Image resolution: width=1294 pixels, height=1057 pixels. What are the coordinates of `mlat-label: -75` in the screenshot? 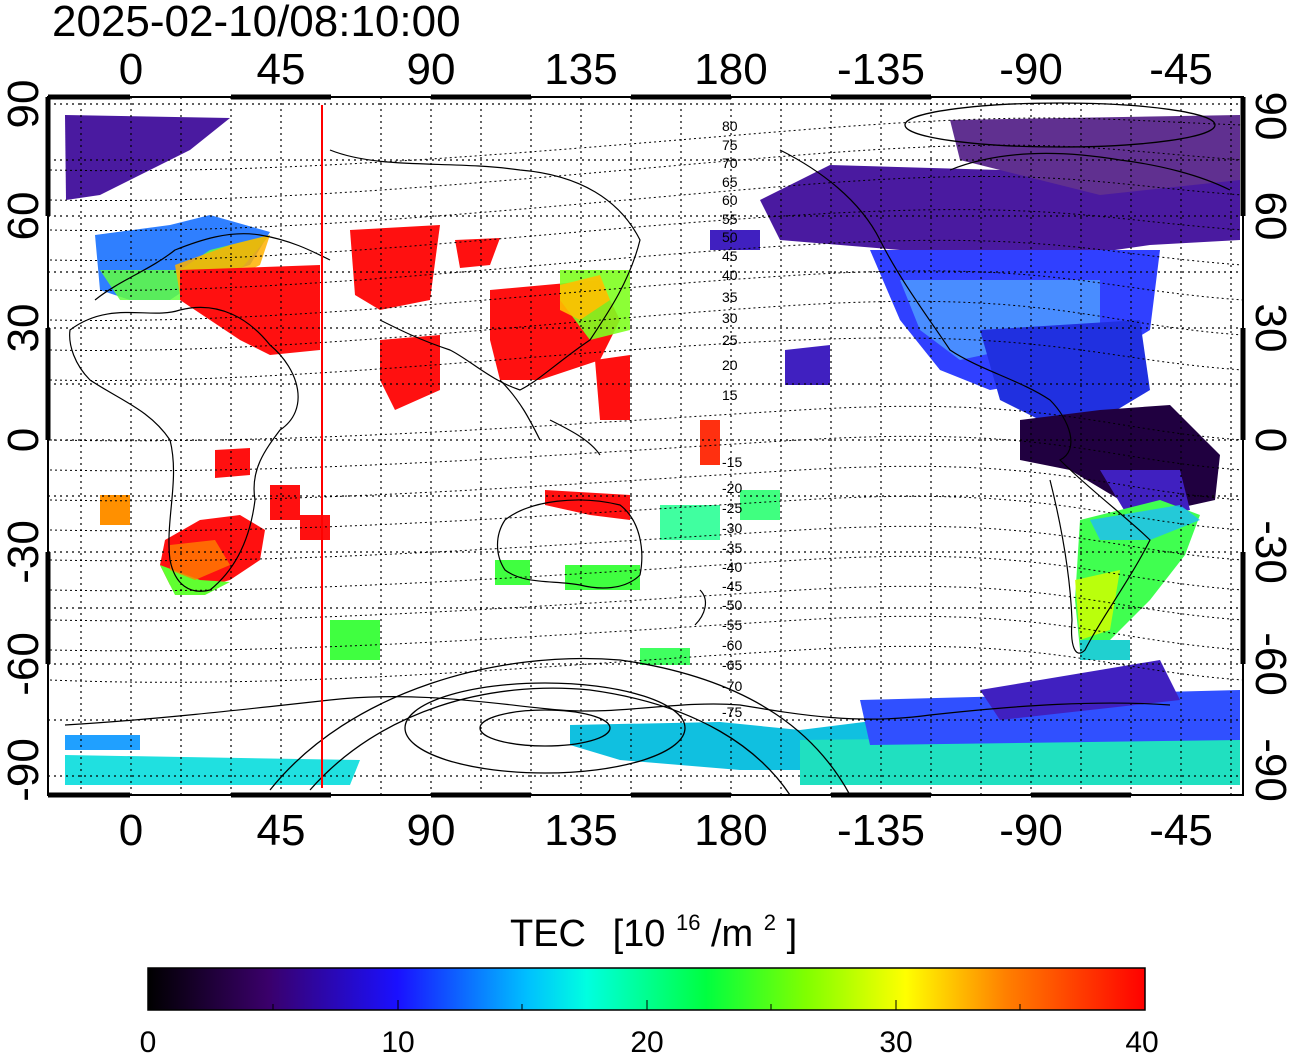 It's located at (732, 712).